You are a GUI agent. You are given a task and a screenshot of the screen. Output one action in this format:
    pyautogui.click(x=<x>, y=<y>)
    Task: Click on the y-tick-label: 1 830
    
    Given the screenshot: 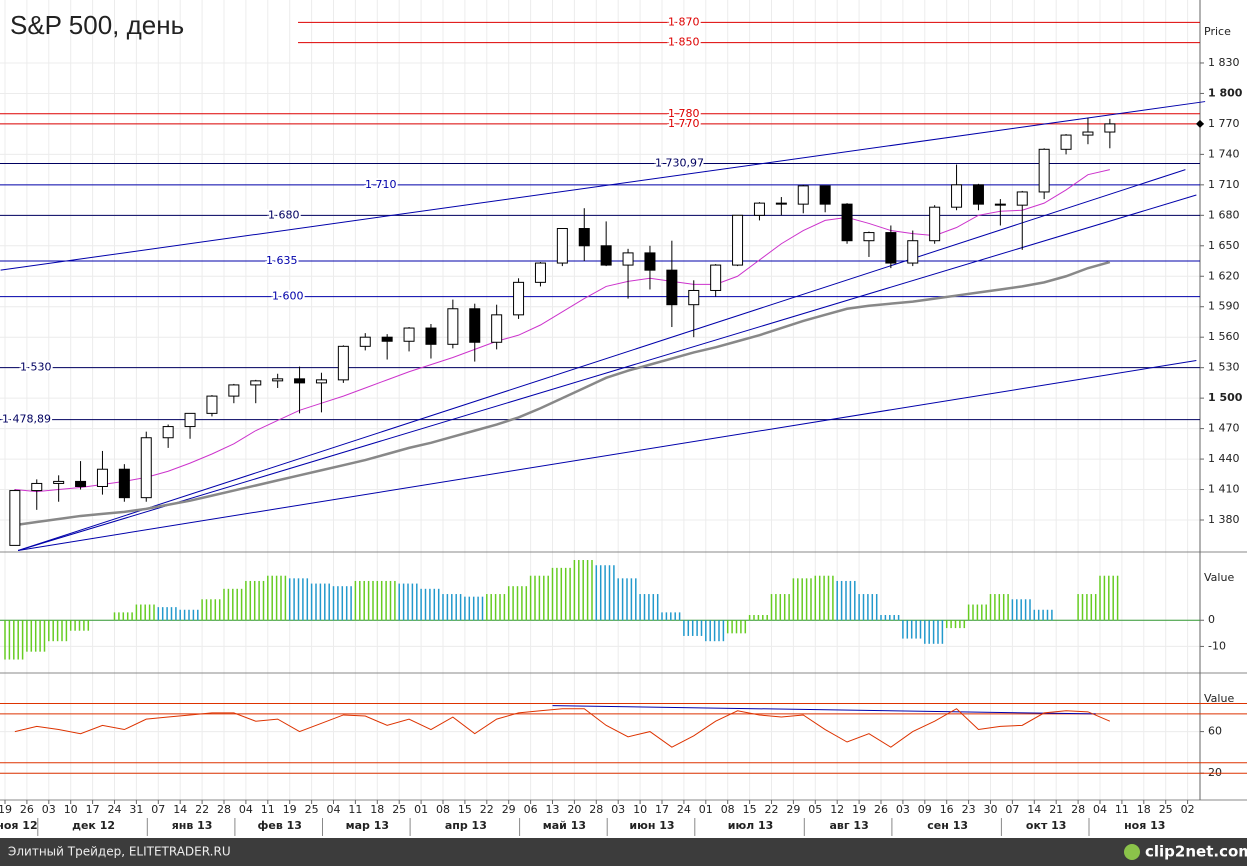 What is the action you would take?
    pyautogui.click(x=1224, y=62)
    